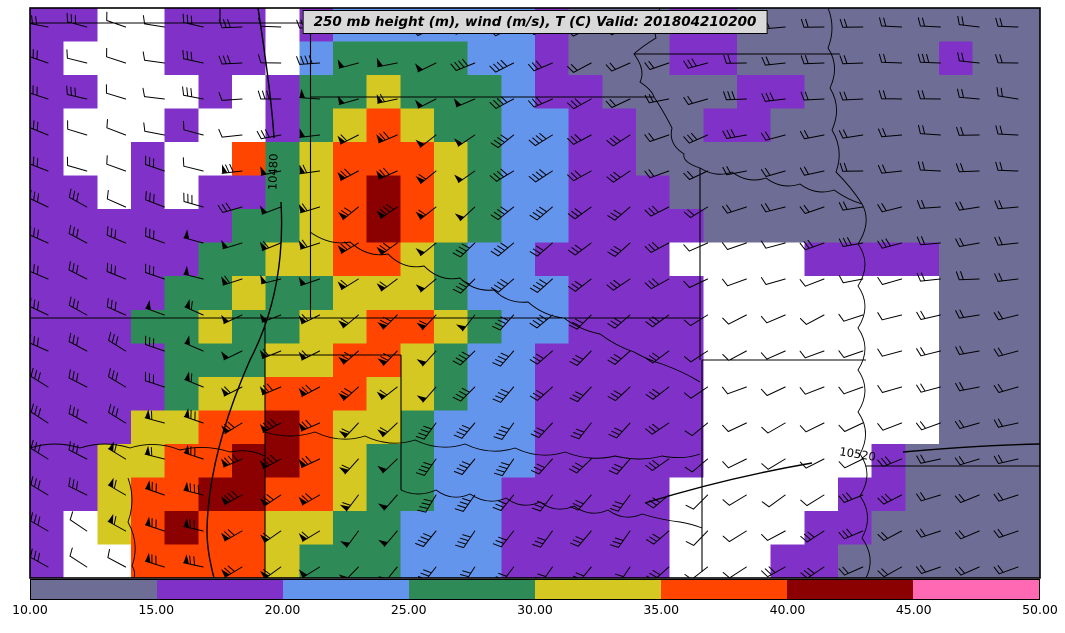  What do you see at coordinates (408, 609) in the screenshot?
I see `colorbar-tick-label: 25.00` at bounding box center [408, 609].